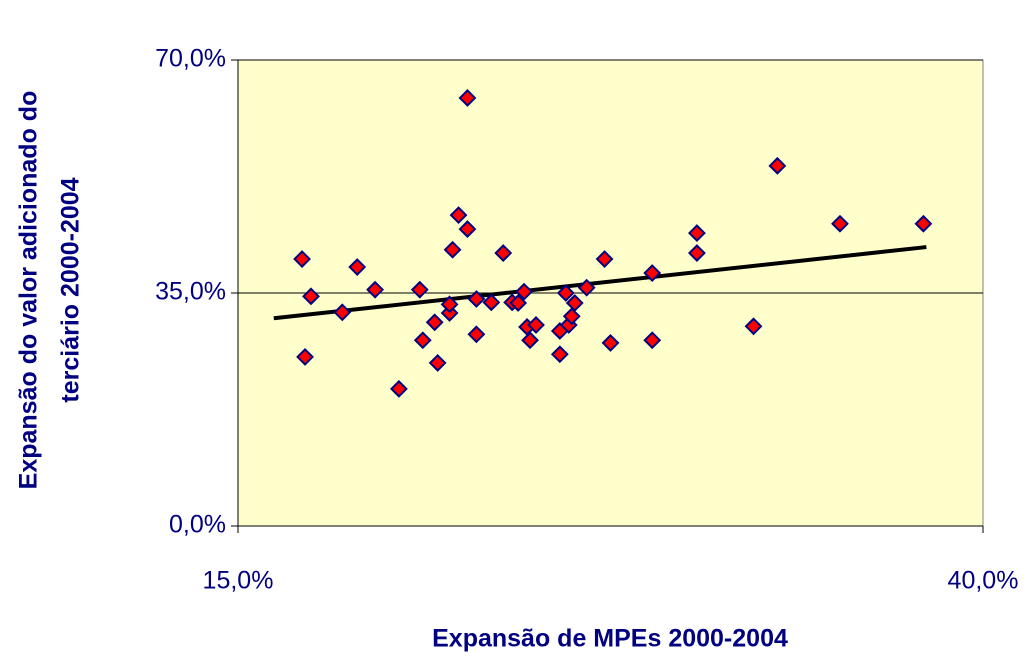 Image resolution: width=1036 pixels, height=666 pixels. What do you see at coordinates (610, 639) in the screenshot?
I see `x-axis-label: Expansão de MPEs 2000-2004` at bounding box center [610, 639].